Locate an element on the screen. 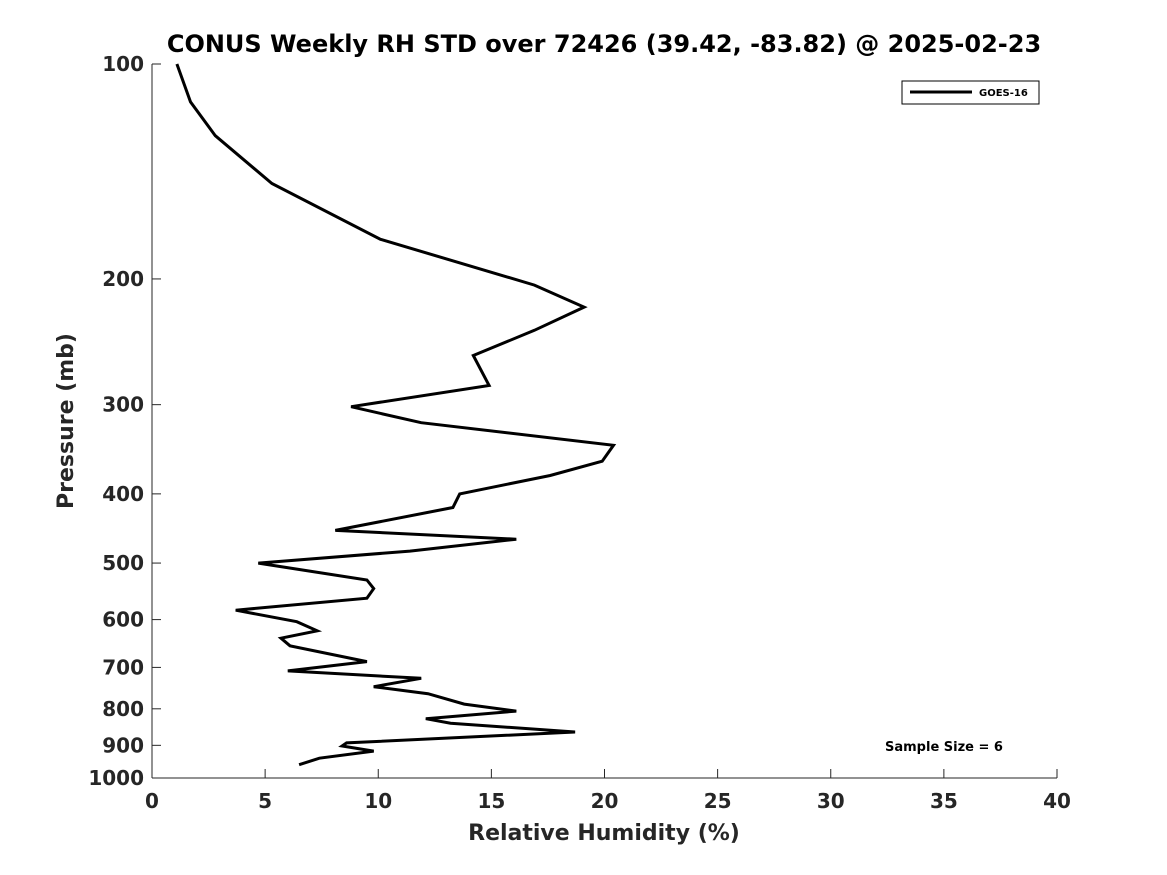  legend: GOES-16 is located at coordinates (970, 92).